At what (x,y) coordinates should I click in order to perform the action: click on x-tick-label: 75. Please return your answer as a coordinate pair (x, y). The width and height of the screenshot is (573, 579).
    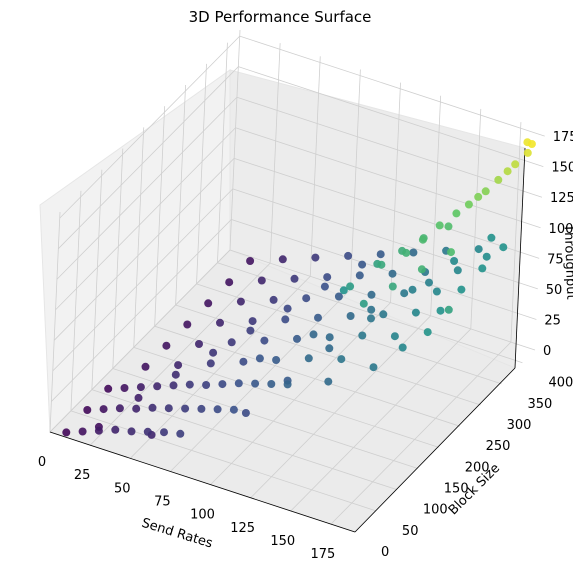
    Looking at the image, I should click on (162, 501).